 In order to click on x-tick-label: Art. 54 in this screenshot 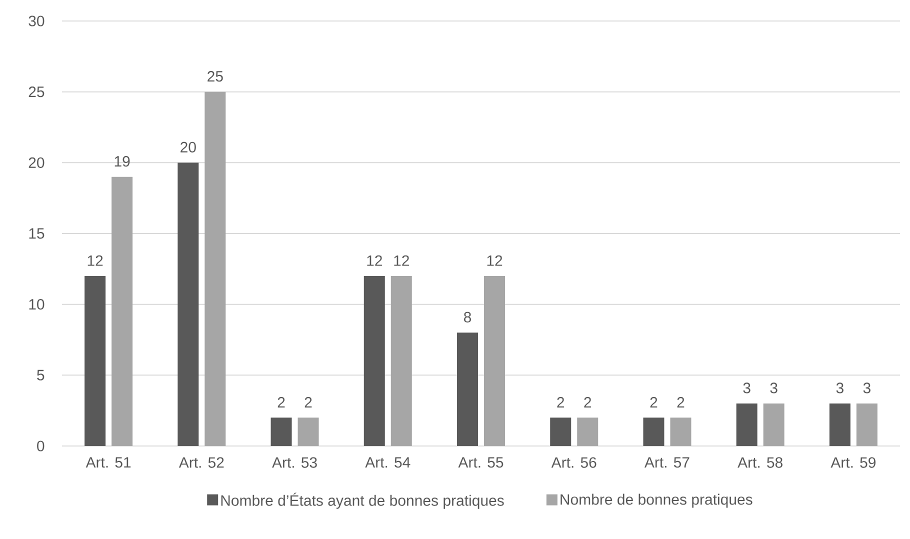, I will do `click(387, 462)`.